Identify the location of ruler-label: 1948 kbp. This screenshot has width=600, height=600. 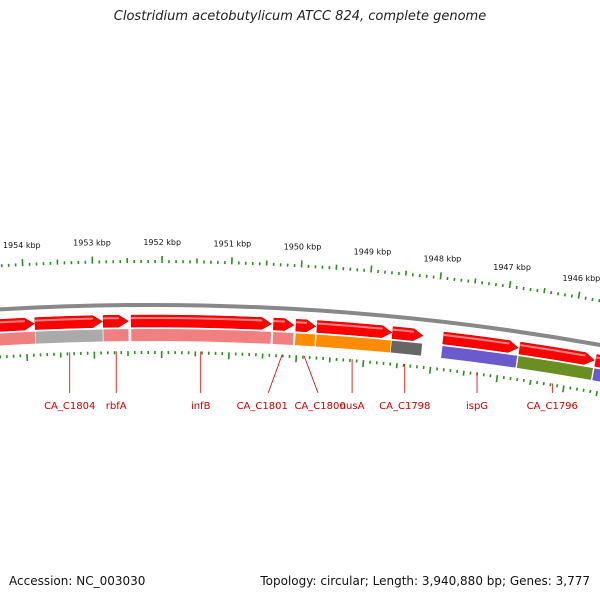
(443, 258).